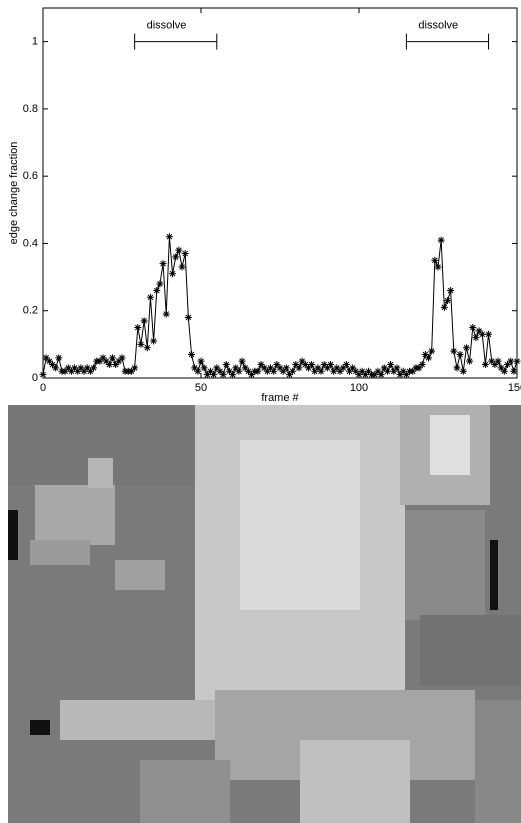 The height and width of the screenshot is (823, 521). Describe the element at coordinates (447, 41) in the screenshot. I see `annotation-bracket` at that location.